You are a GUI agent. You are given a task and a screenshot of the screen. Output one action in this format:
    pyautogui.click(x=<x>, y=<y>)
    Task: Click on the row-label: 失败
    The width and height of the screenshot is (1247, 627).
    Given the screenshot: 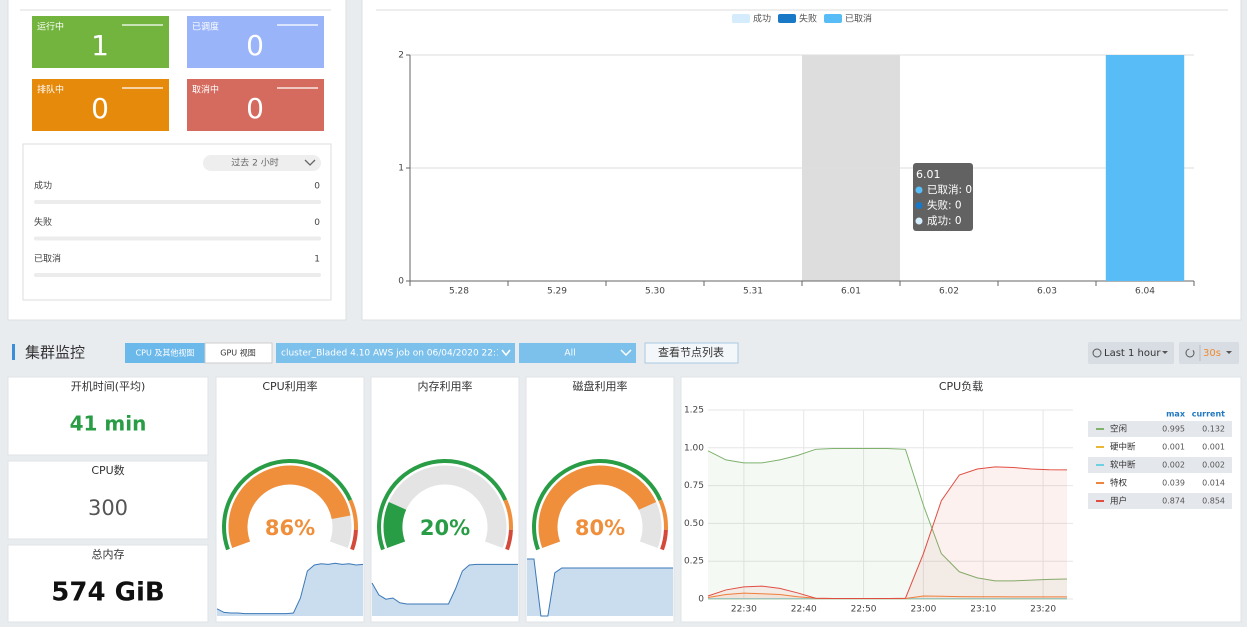 What is the action you would take?
    pyautogui.click(x=43, y=222)
    